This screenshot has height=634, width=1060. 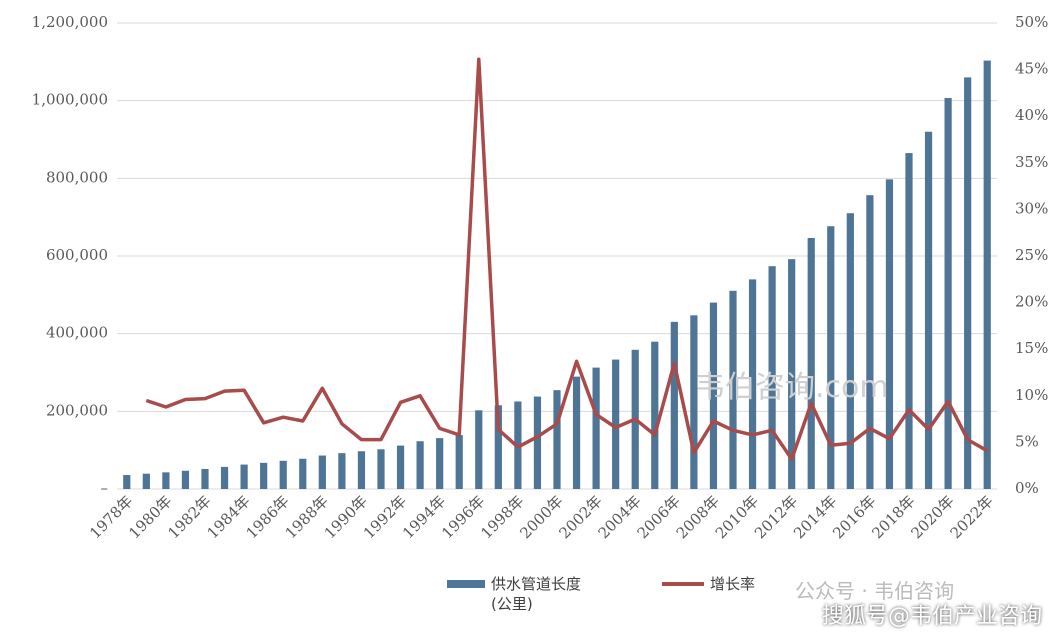 What do you see at coordinates (1031, 22) in the screenshot?
I see `y2-tick-label: 50%` at bounding box center [1031, 22].